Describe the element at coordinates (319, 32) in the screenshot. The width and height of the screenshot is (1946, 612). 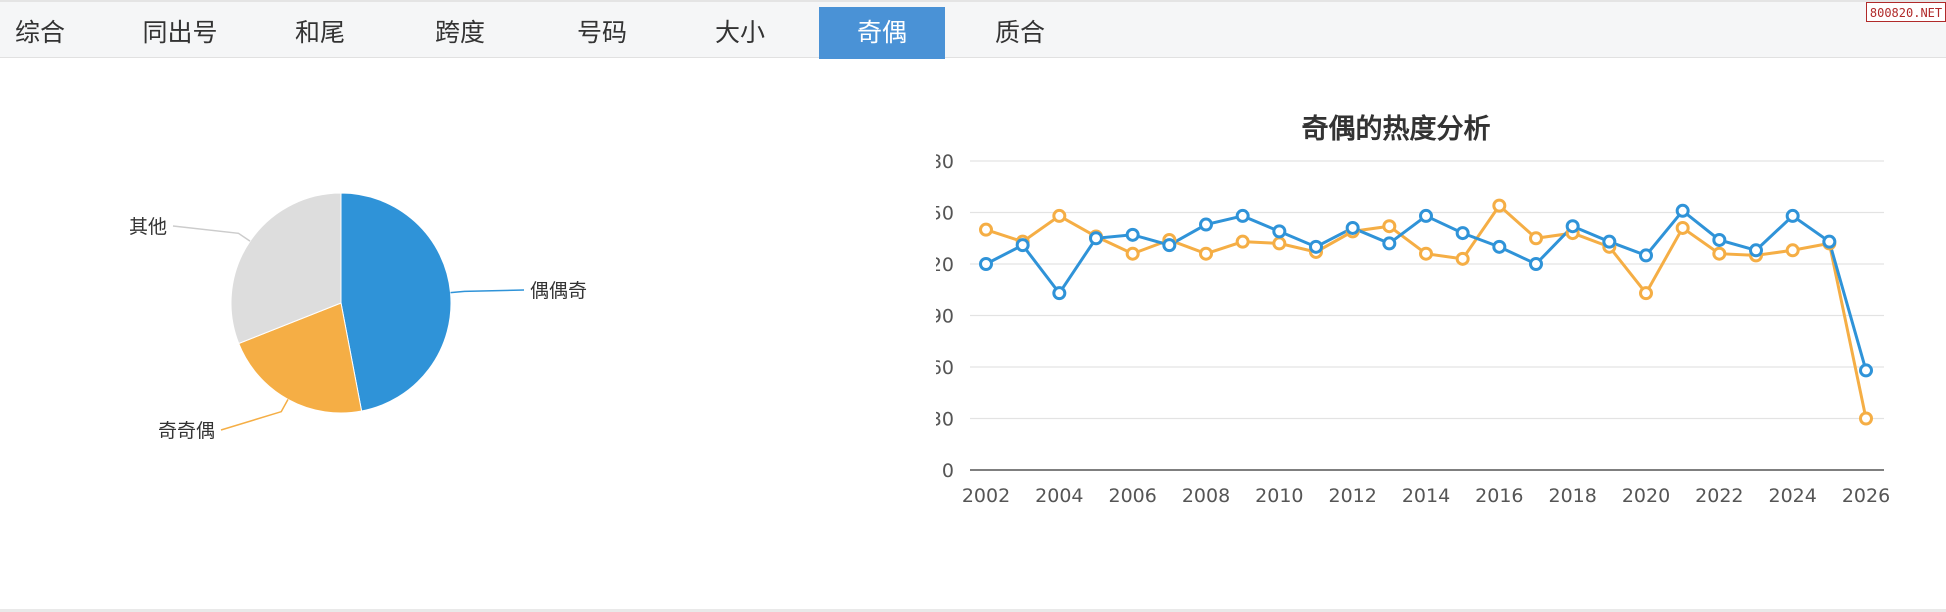
I see `tab-hewei: 和尾` at that location.